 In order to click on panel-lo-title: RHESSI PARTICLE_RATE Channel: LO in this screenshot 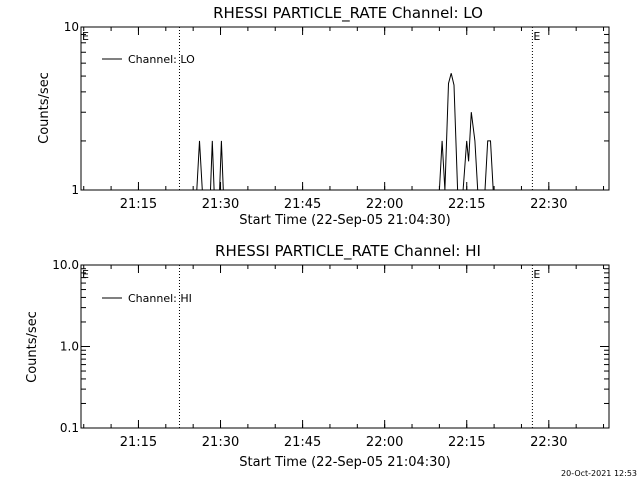, I will do `click(348, 13)`.